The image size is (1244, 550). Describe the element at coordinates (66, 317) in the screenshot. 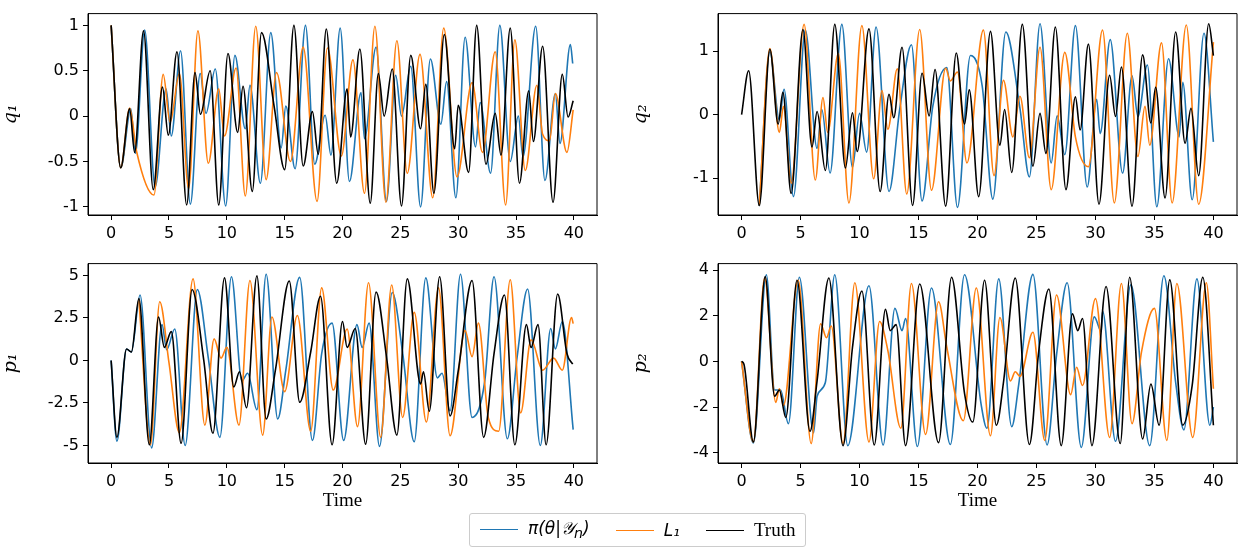

I see `y-tick-label: 2.5` at that location.